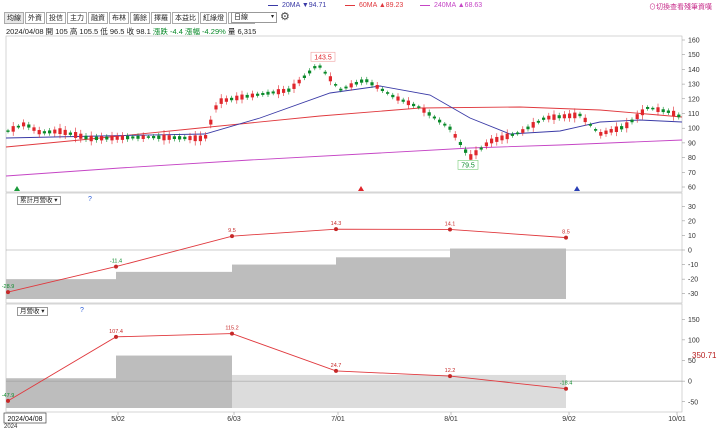 The image size is (720, 429). Describe the element at coordinates (694, 99) in the screenshot. I see `main-tick-label-4: 120` at that location.